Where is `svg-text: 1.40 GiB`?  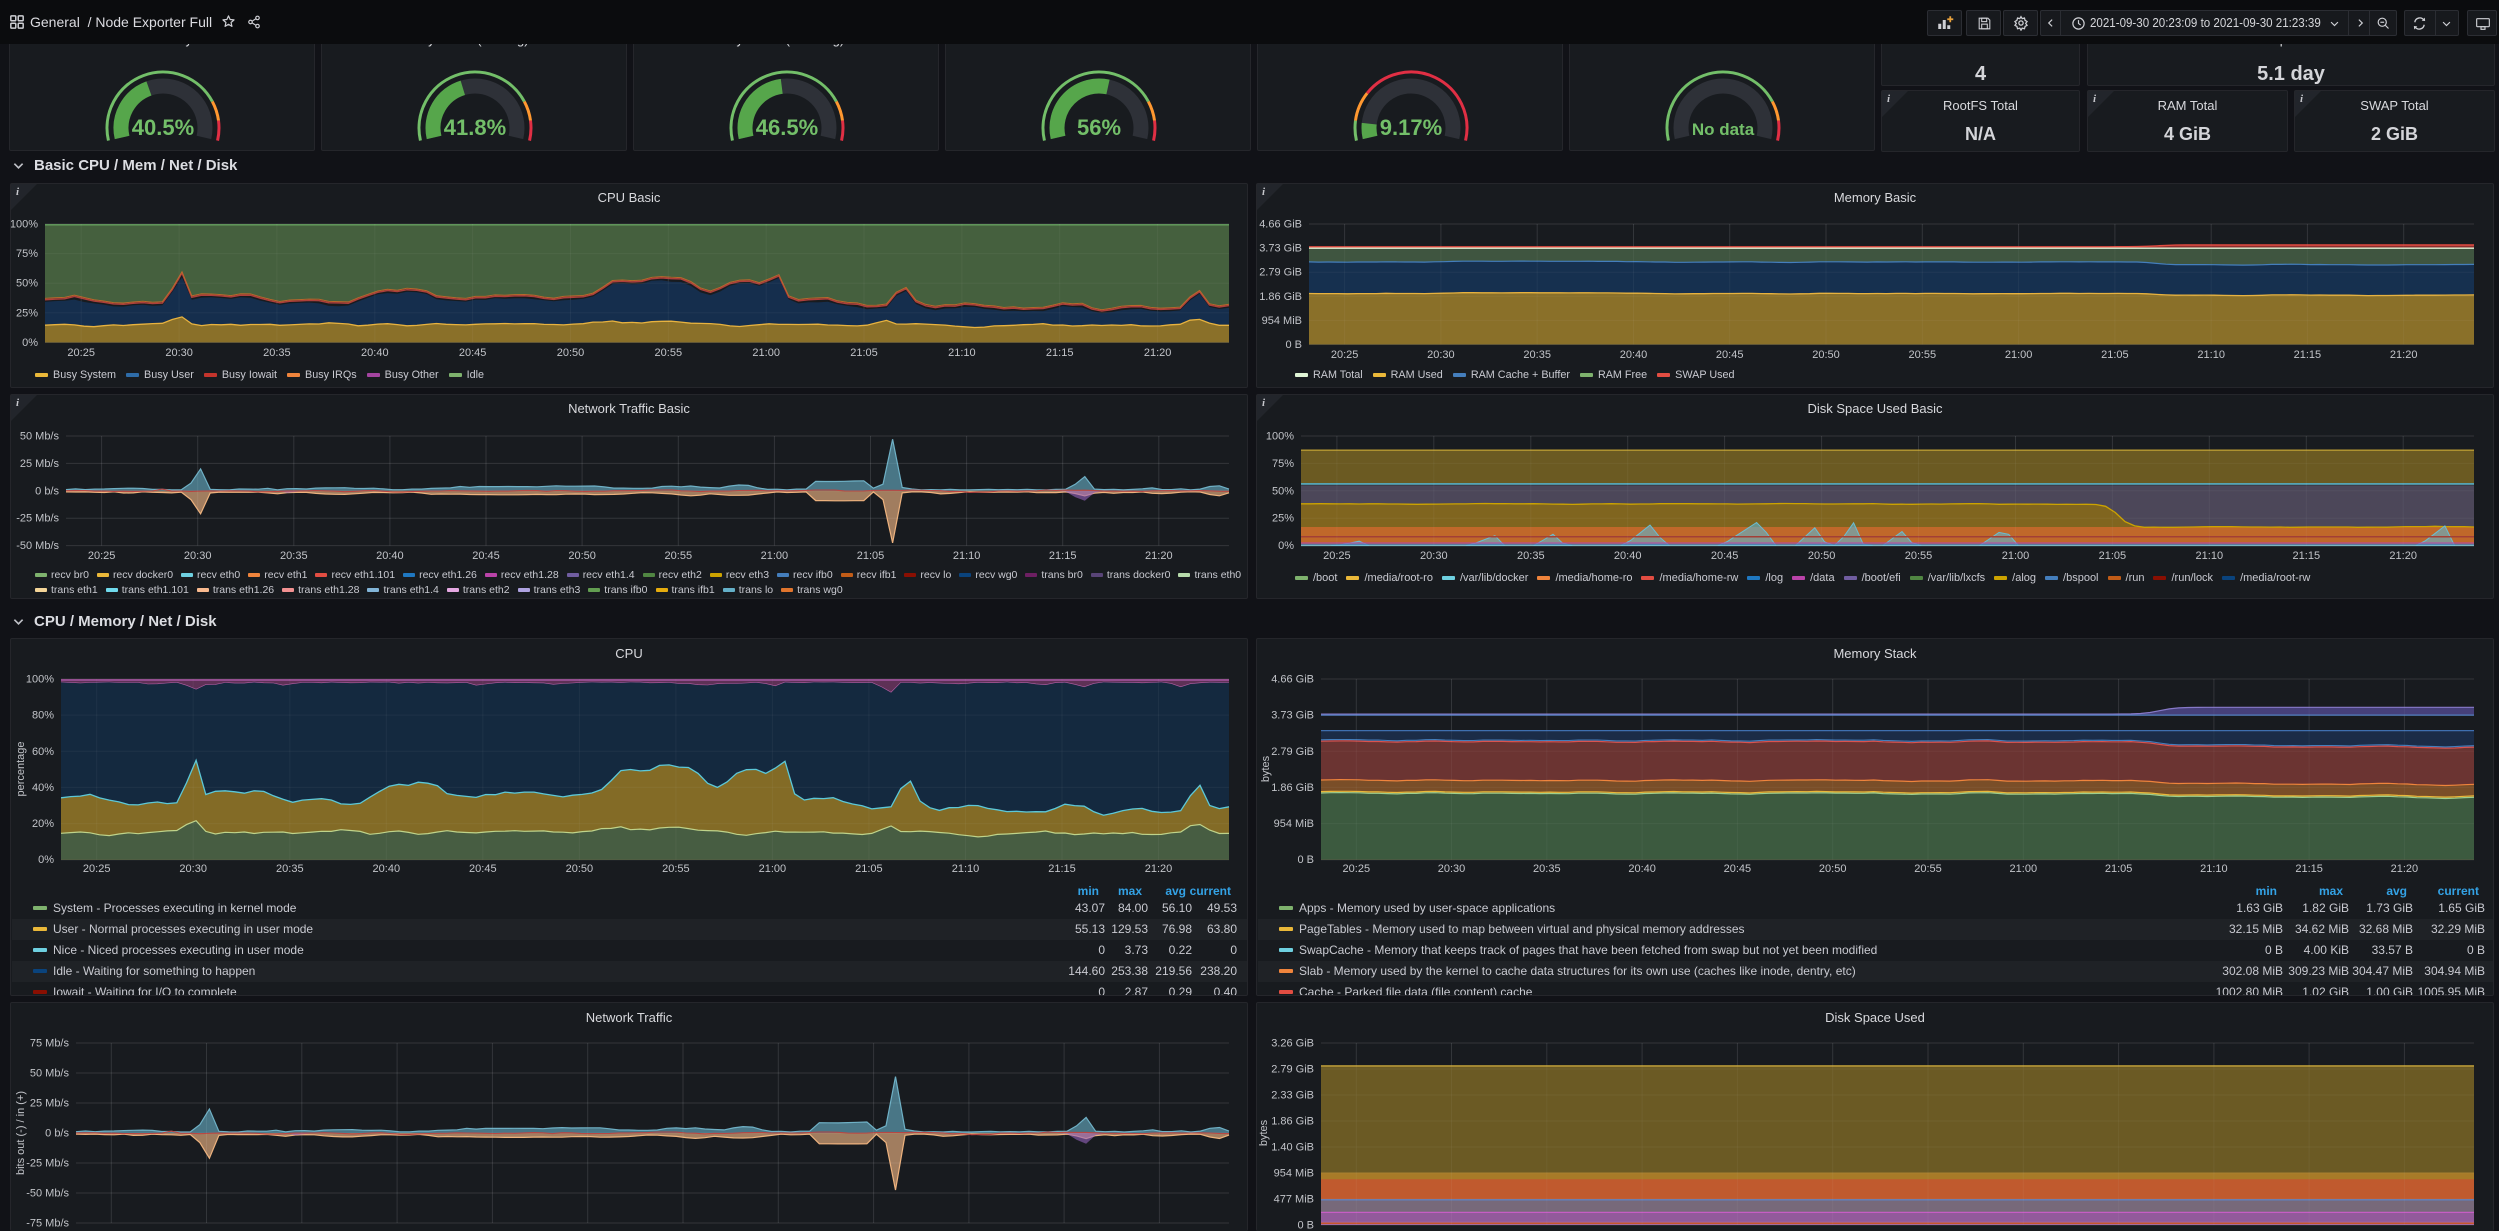
svg-text: 1.40 GiB is located at coordinates (1292, 1148).